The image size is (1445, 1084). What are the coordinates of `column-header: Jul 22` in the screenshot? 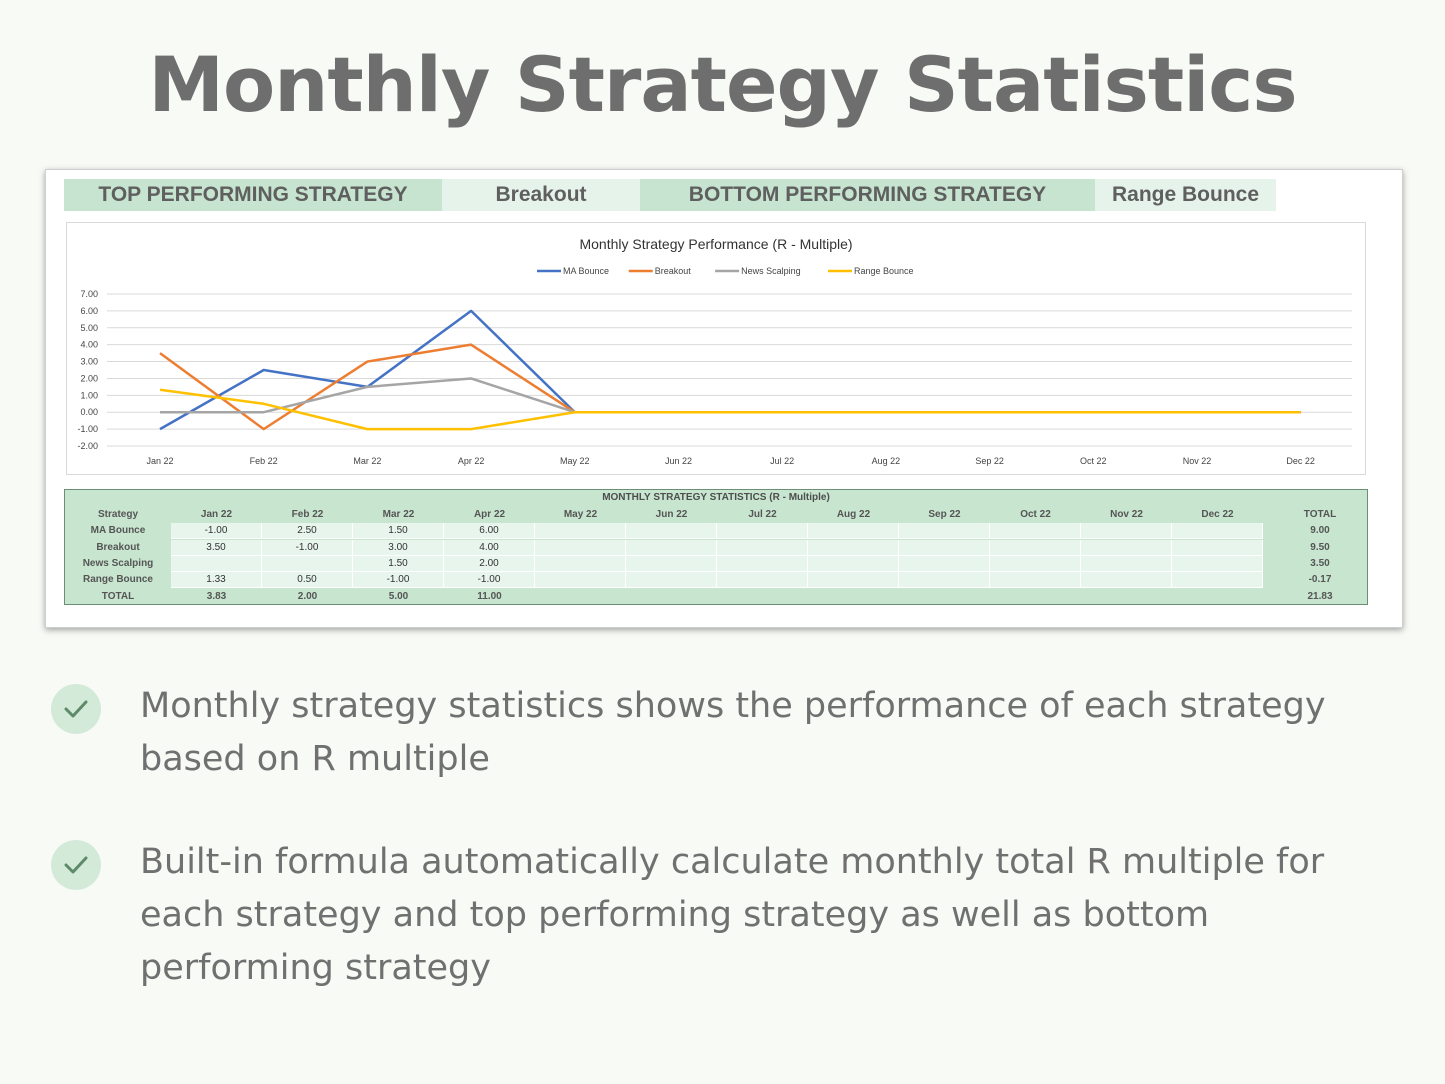 It's located at (762, 514).